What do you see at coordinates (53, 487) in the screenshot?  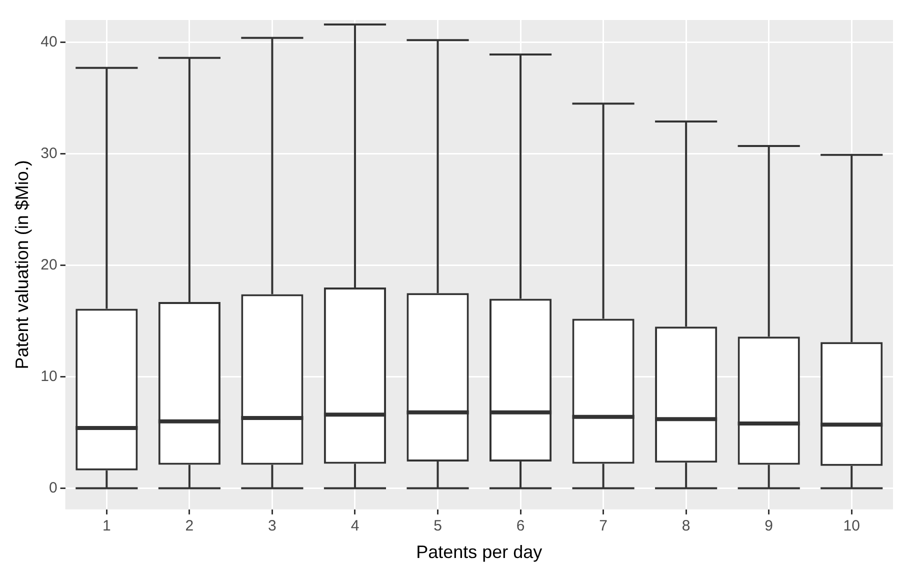 I see `y-tick-label: 0` at bounding box center [53, 487].